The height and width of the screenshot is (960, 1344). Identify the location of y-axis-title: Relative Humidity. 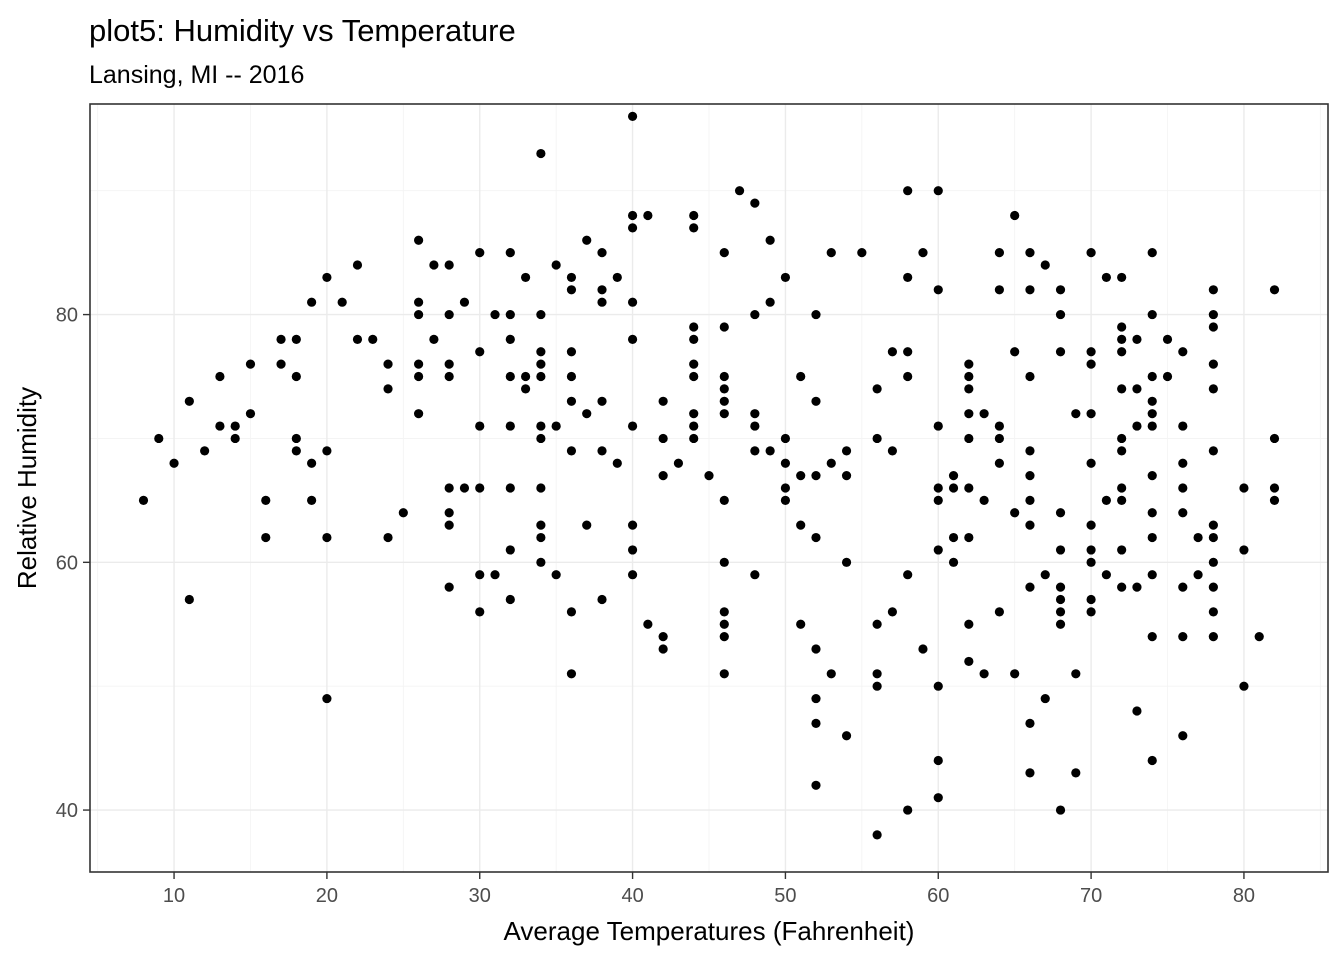
(27, 488).